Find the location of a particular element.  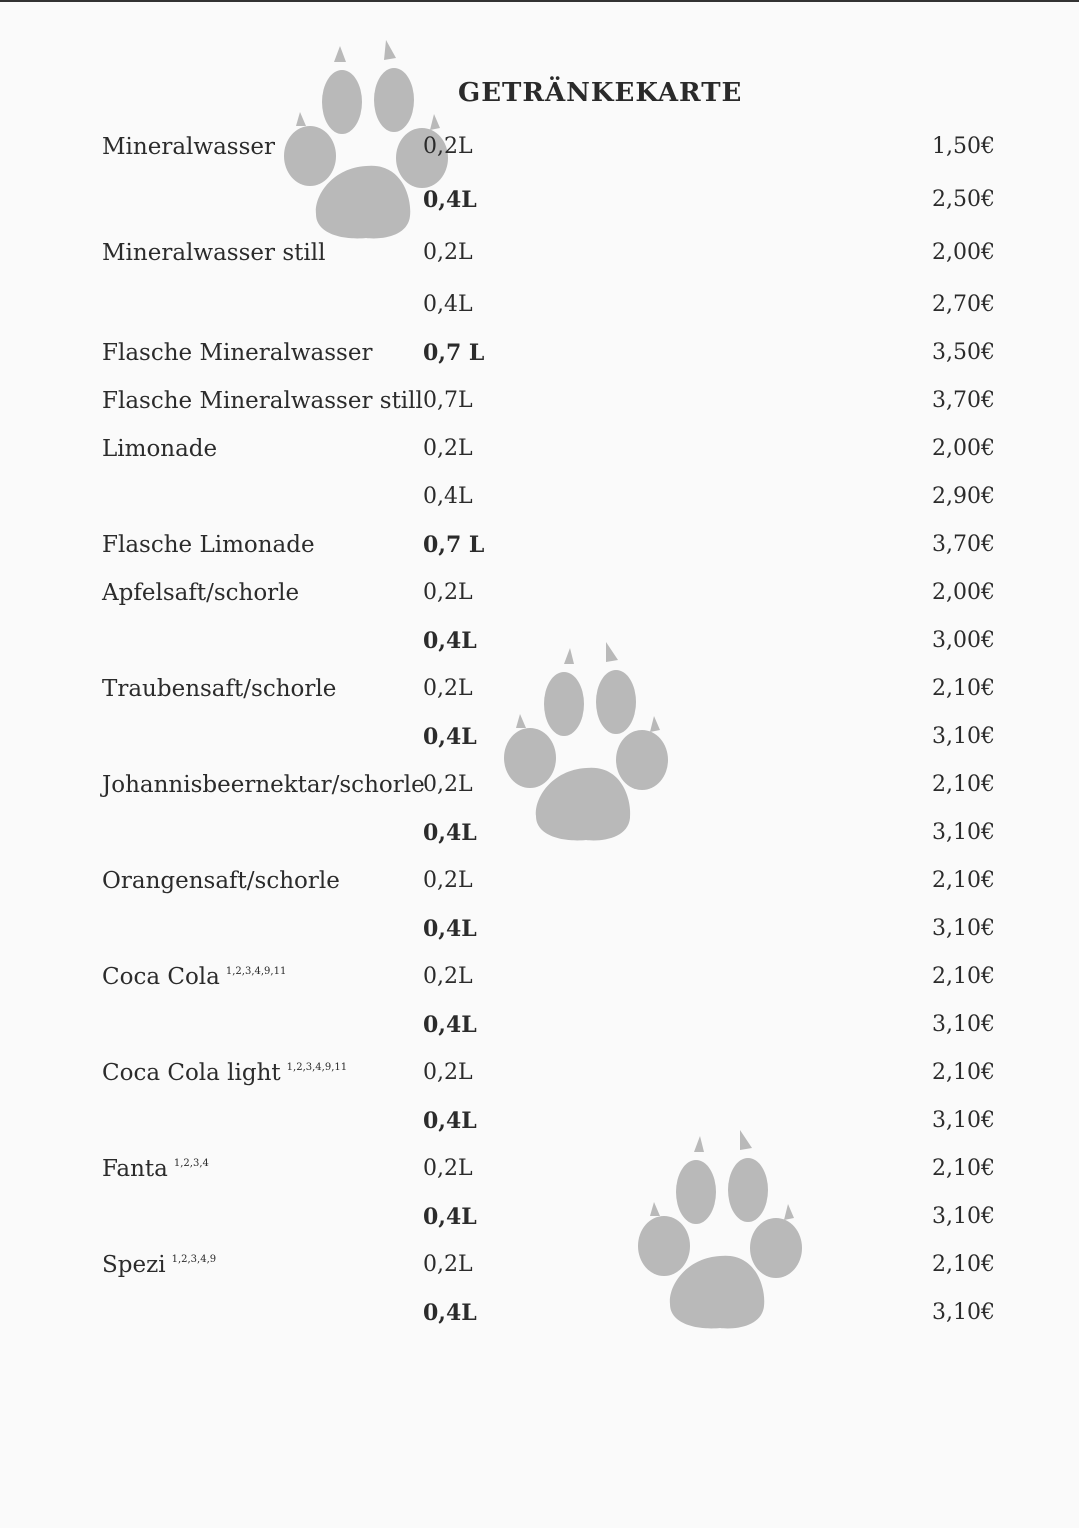

drink-name-text: Coca Cola is located at coordinates (161, 977).